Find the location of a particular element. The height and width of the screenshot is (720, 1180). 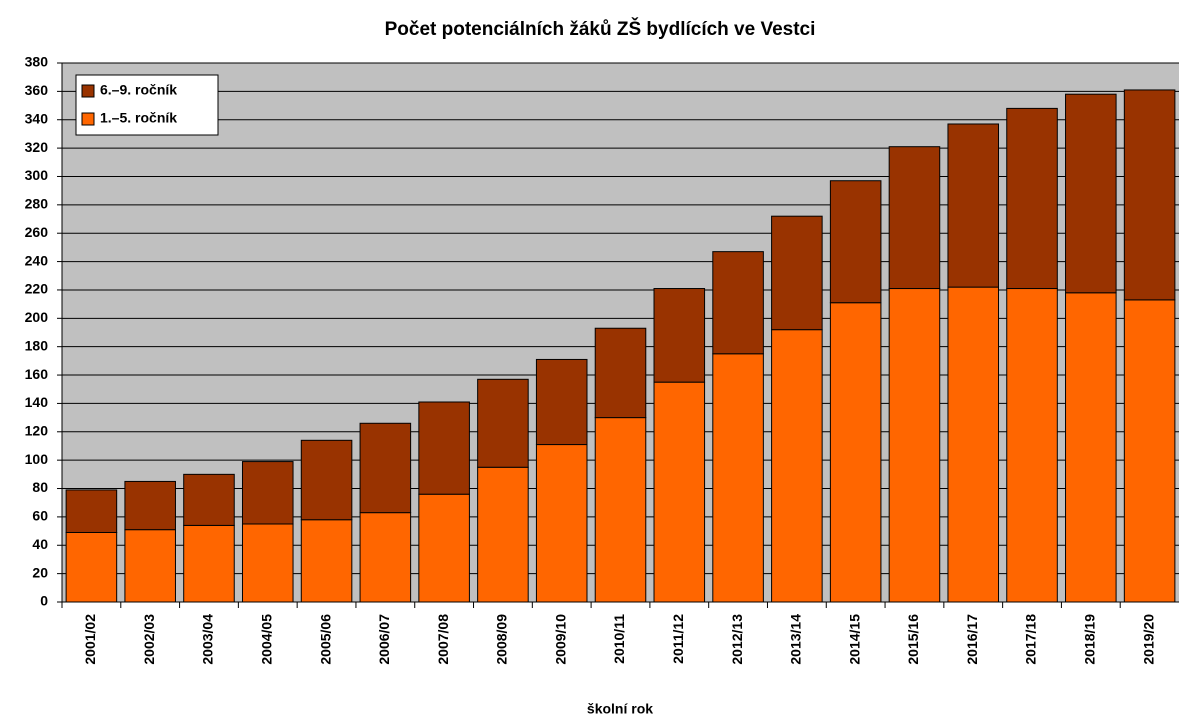

x-tick-label: 2005/06 is located at coordinates (325, 639).